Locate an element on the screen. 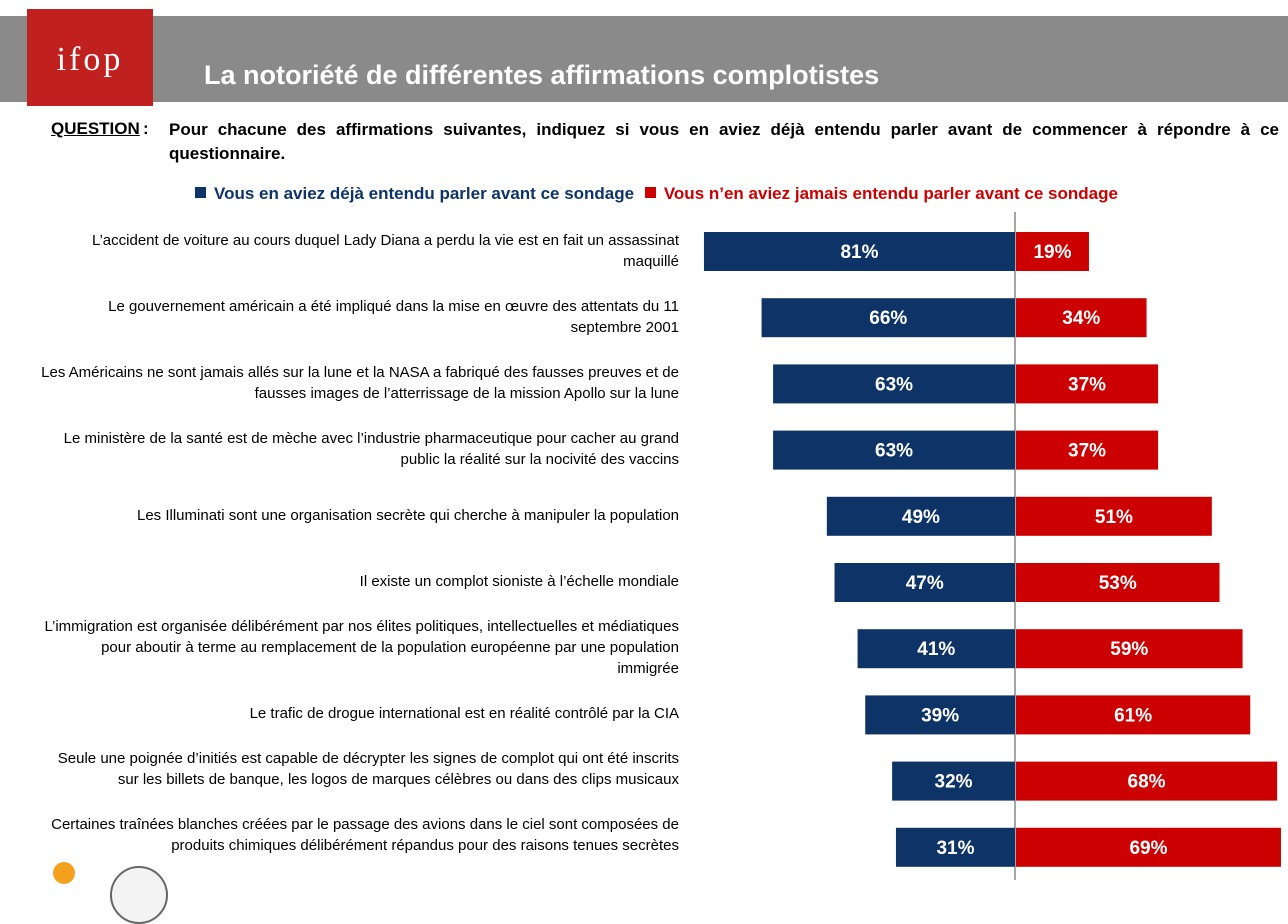 The height and width of the screenshot is (924, 1288). value-label-heard: 47% is located at coordinates (925, 583).